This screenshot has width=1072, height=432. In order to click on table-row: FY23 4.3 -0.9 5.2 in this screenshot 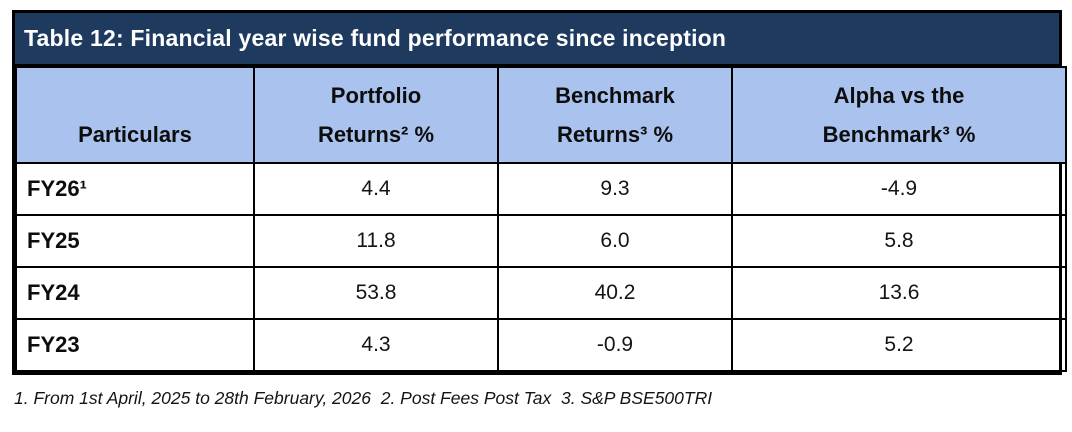, I will do `click(541, 345)`.